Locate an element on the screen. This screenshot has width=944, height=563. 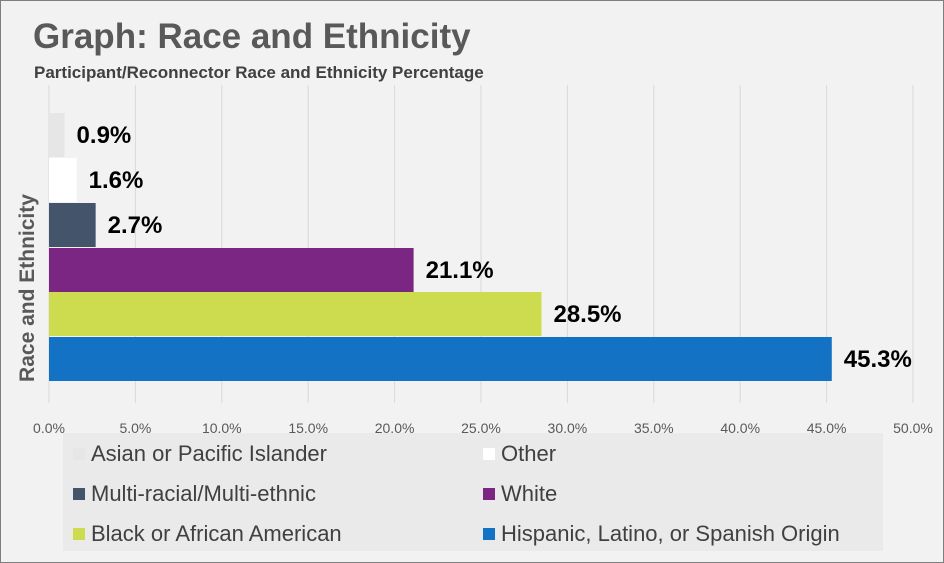
x-tick-label: 20.0% is located at coordinates (395, 426).